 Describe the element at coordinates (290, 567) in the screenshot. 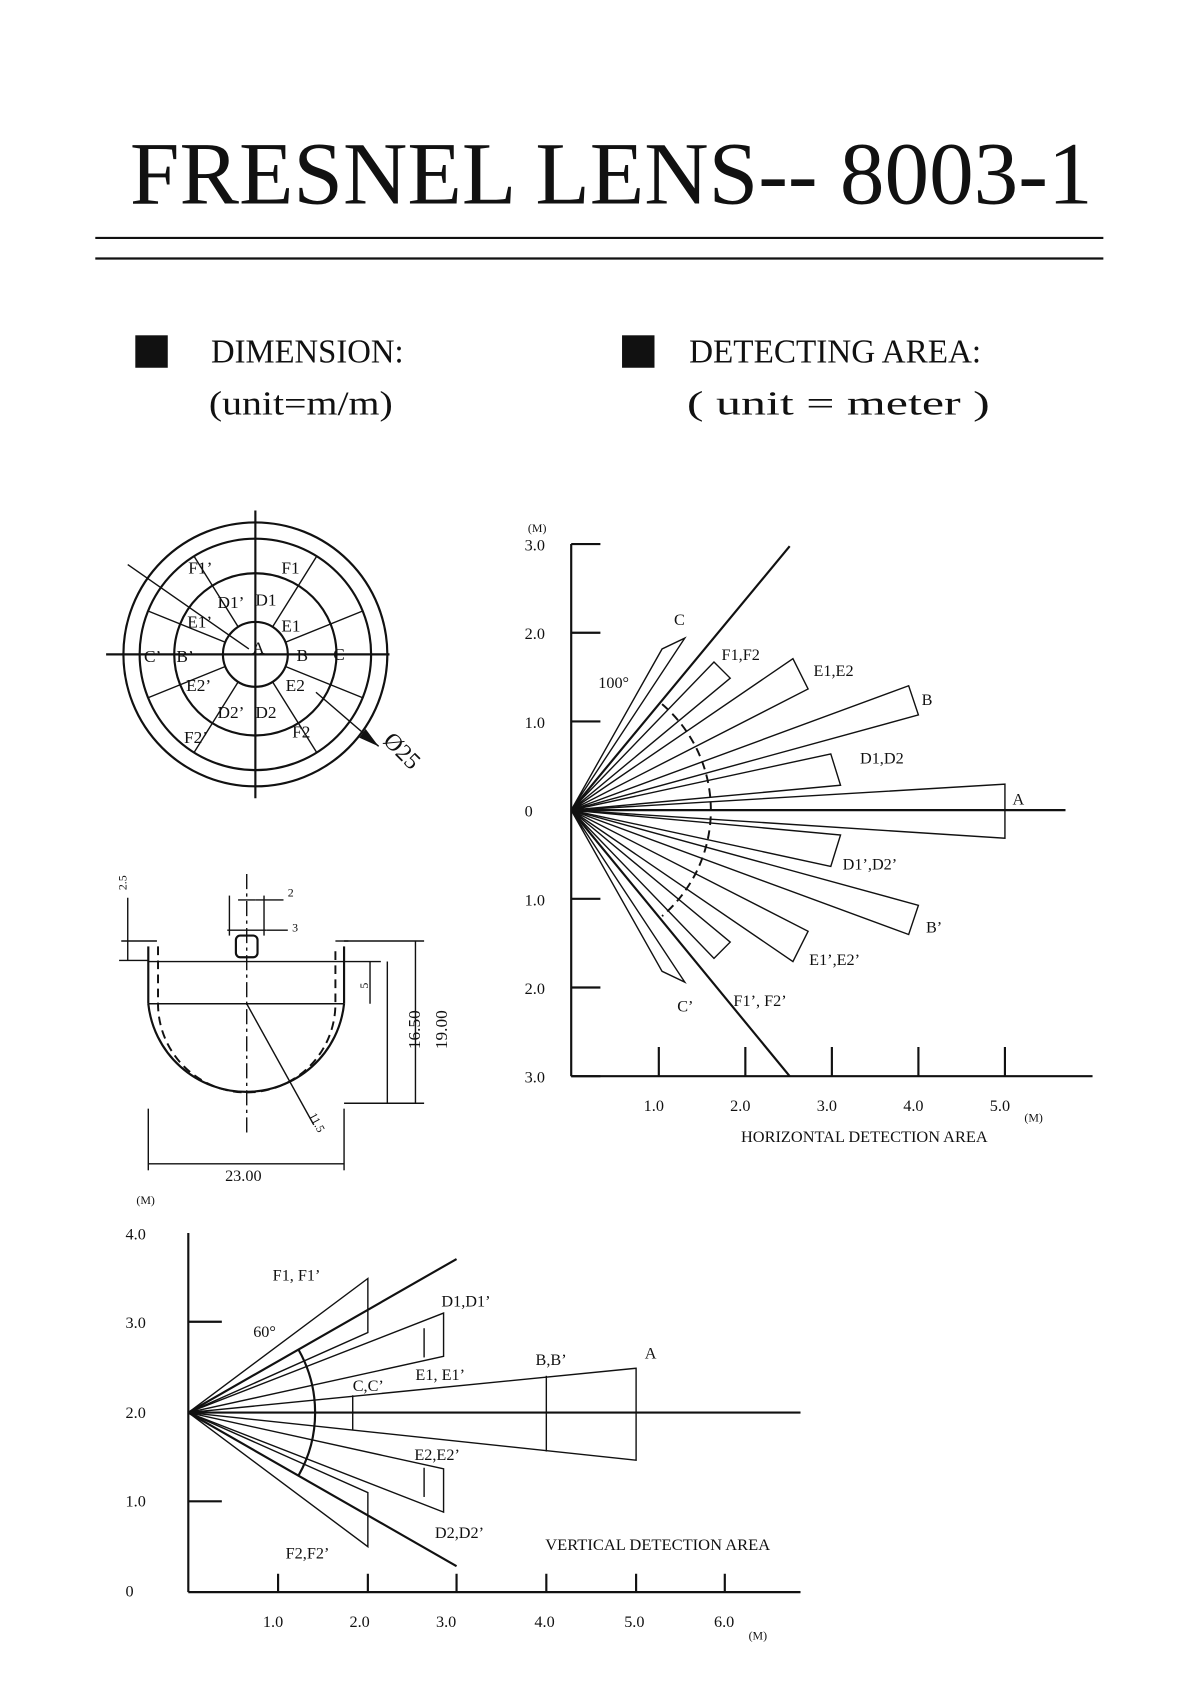

I see `lens-label: F1` at that location.